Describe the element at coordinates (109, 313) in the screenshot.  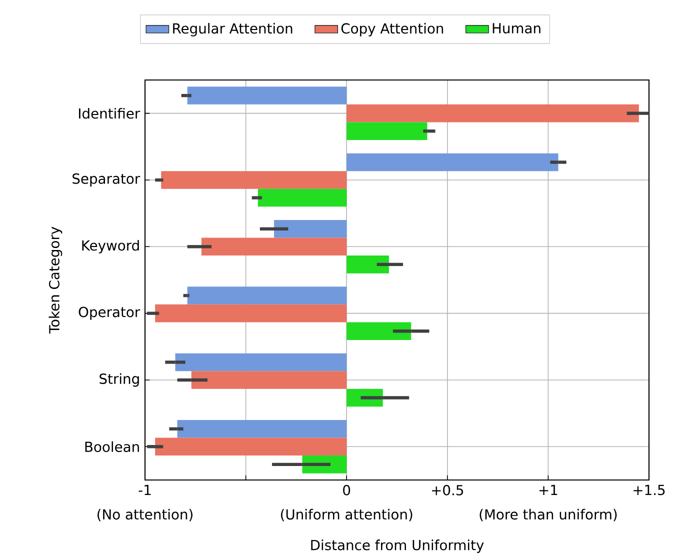
I see `y-tick-label: Operator` at that location.